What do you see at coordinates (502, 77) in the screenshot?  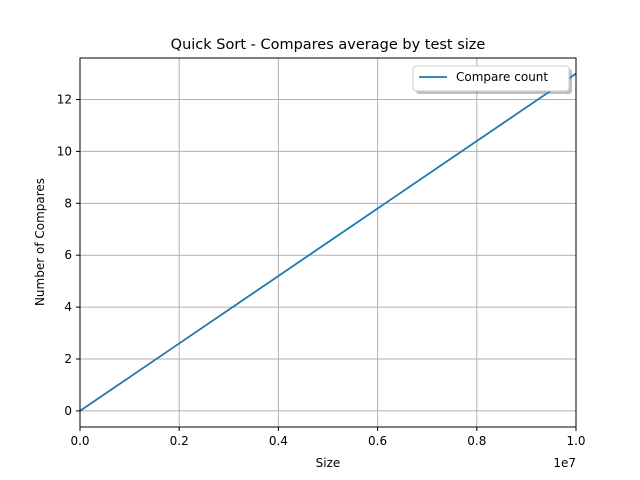 I see `legend-label: Compare count` at bounding box center [502, 77].